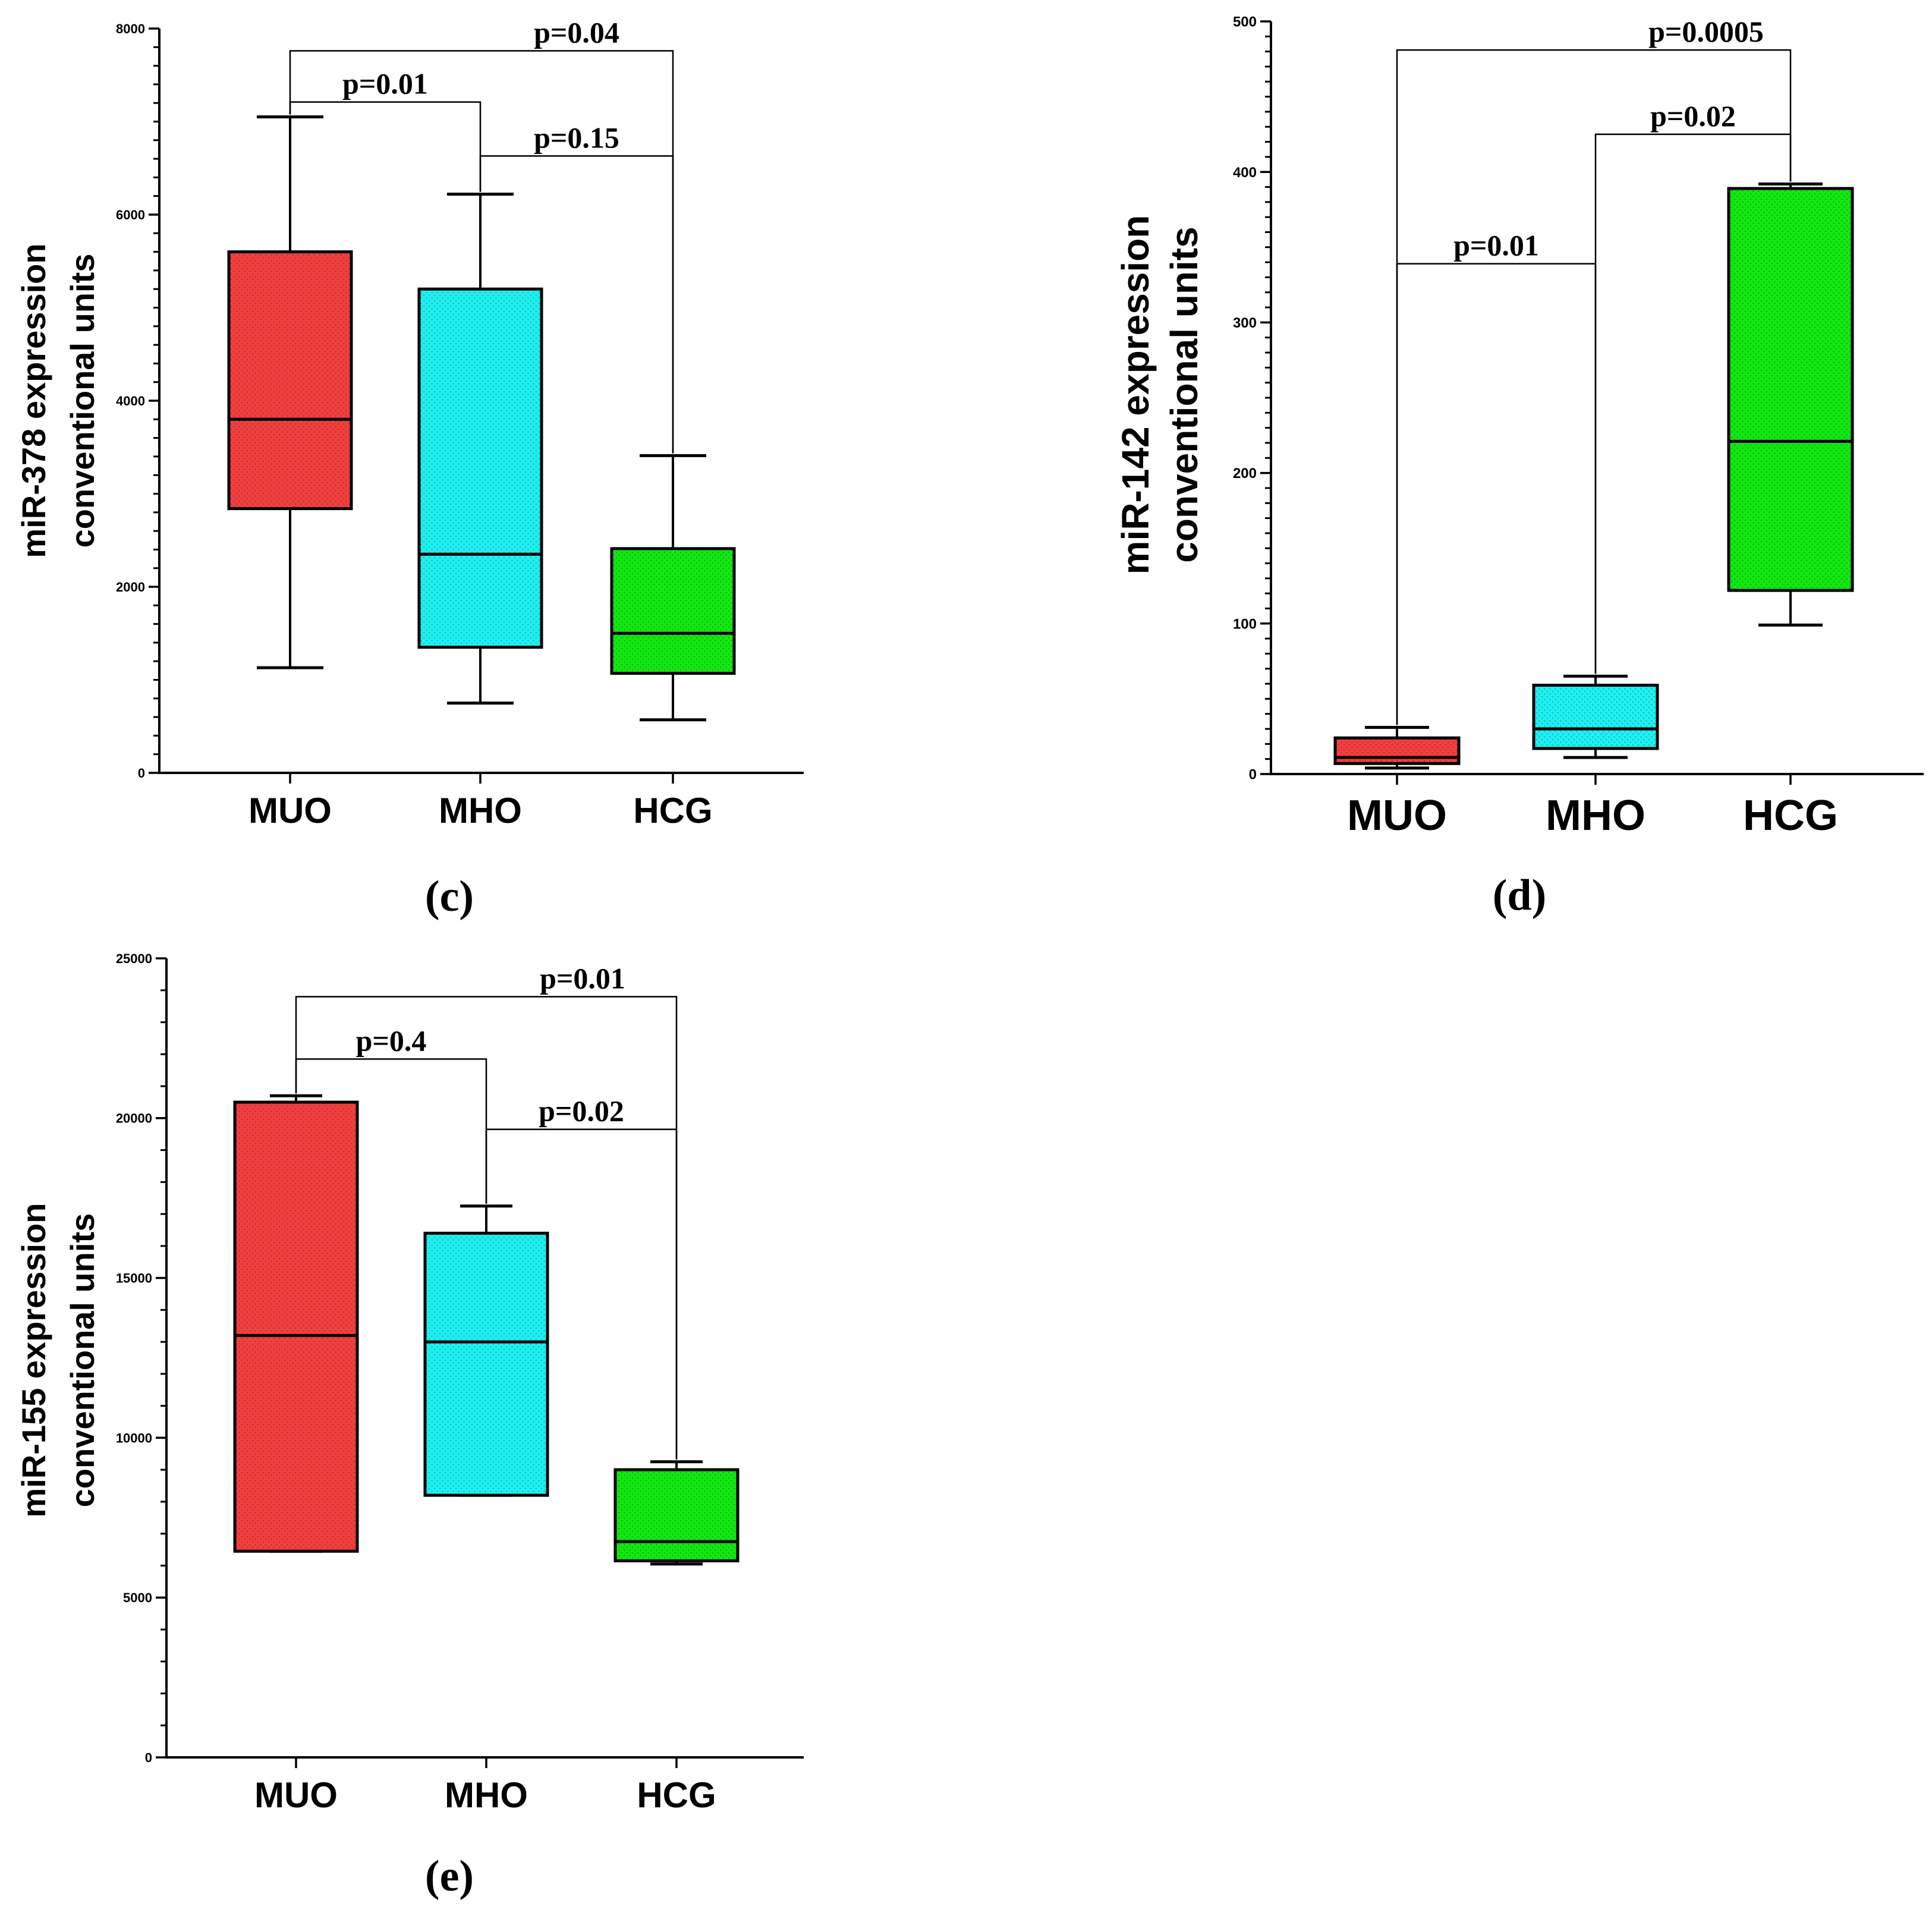  Describe the element at coordinates (450, 1876) in the screenshot. I see `panel-label: (e)` at that location.